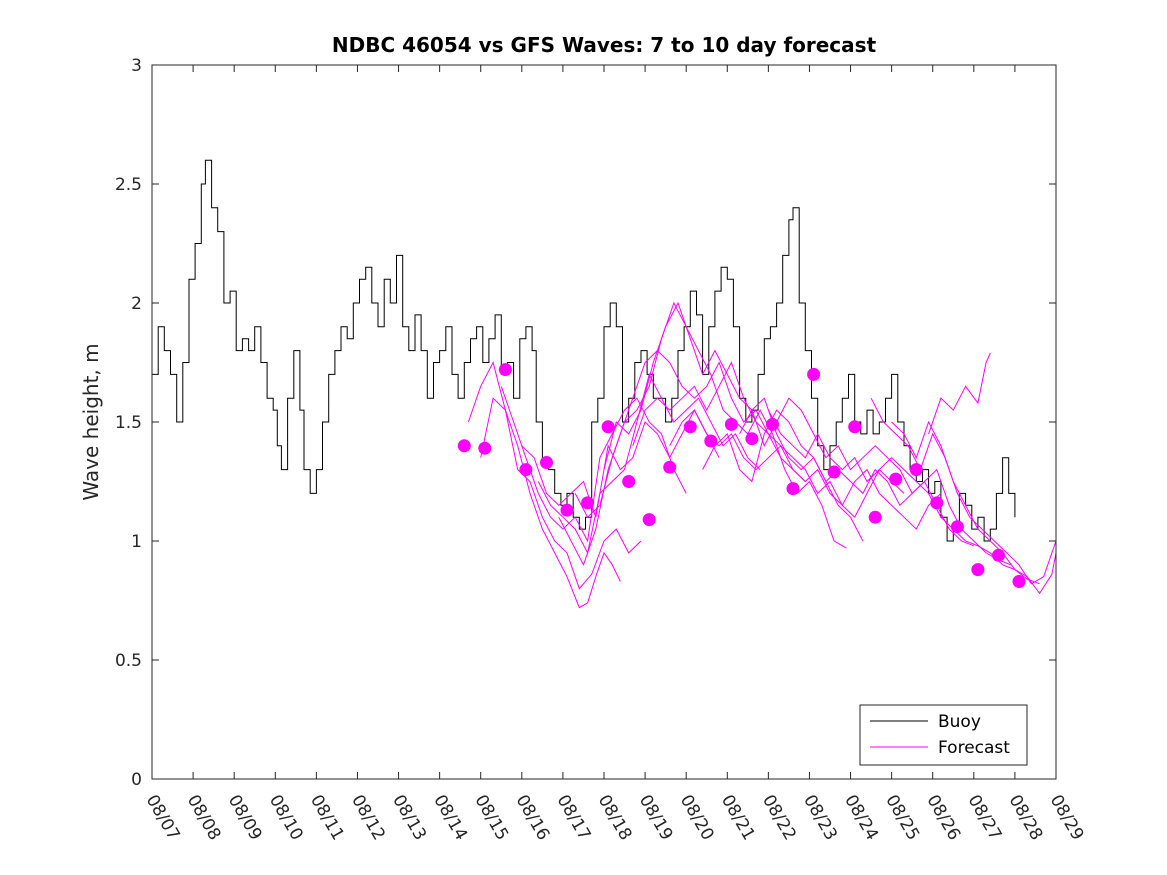  I want to click on legend: Buoy Forecast, so click(943, 735).